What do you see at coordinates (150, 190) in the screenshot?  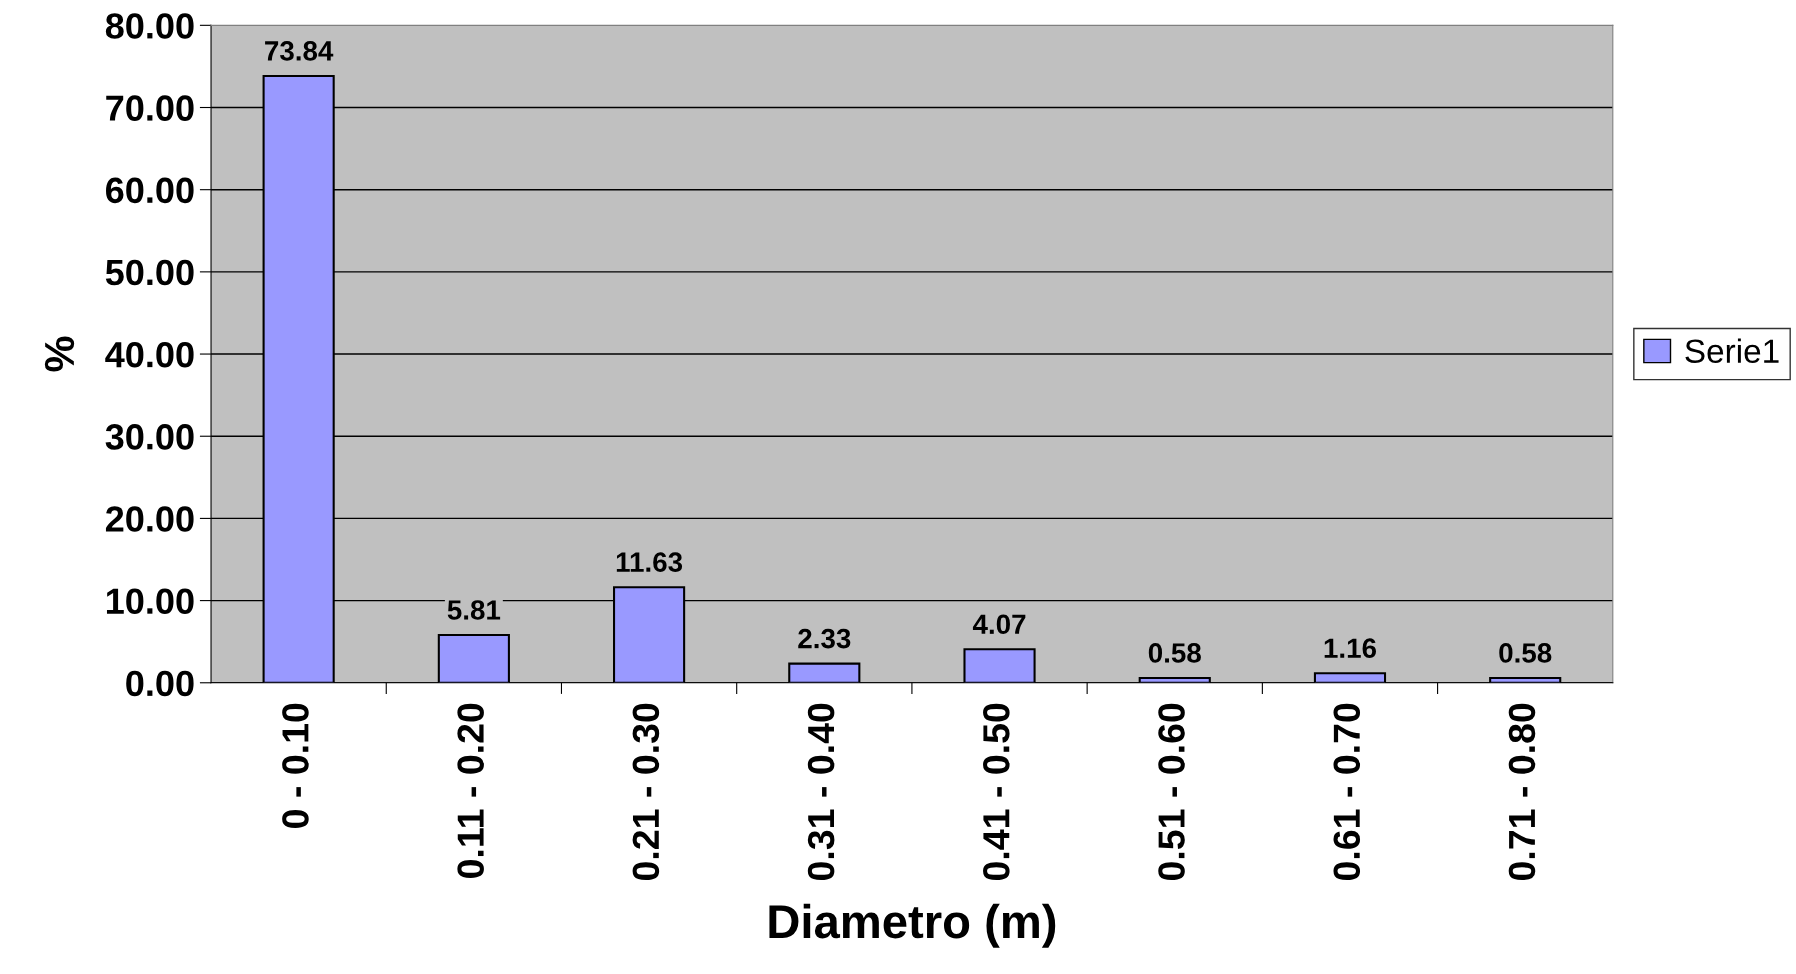 I see `y-tick-label: 60.00` at bounding box center [150, 190].